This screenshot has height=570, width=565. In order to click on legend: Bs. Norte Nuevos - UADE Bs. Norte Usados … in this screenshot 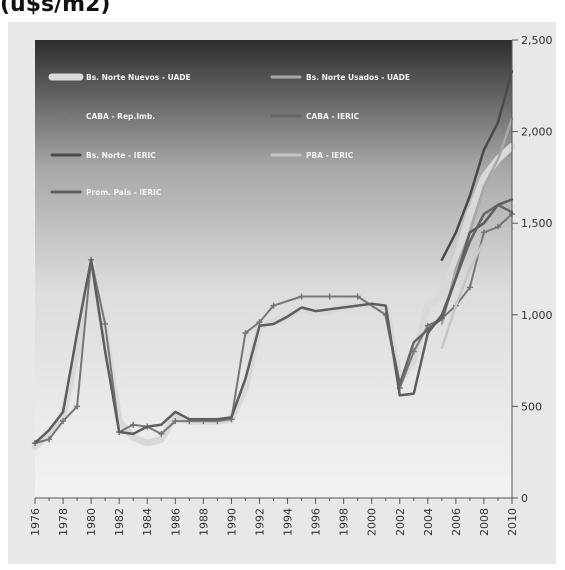, I will do `click(229, 135)`.